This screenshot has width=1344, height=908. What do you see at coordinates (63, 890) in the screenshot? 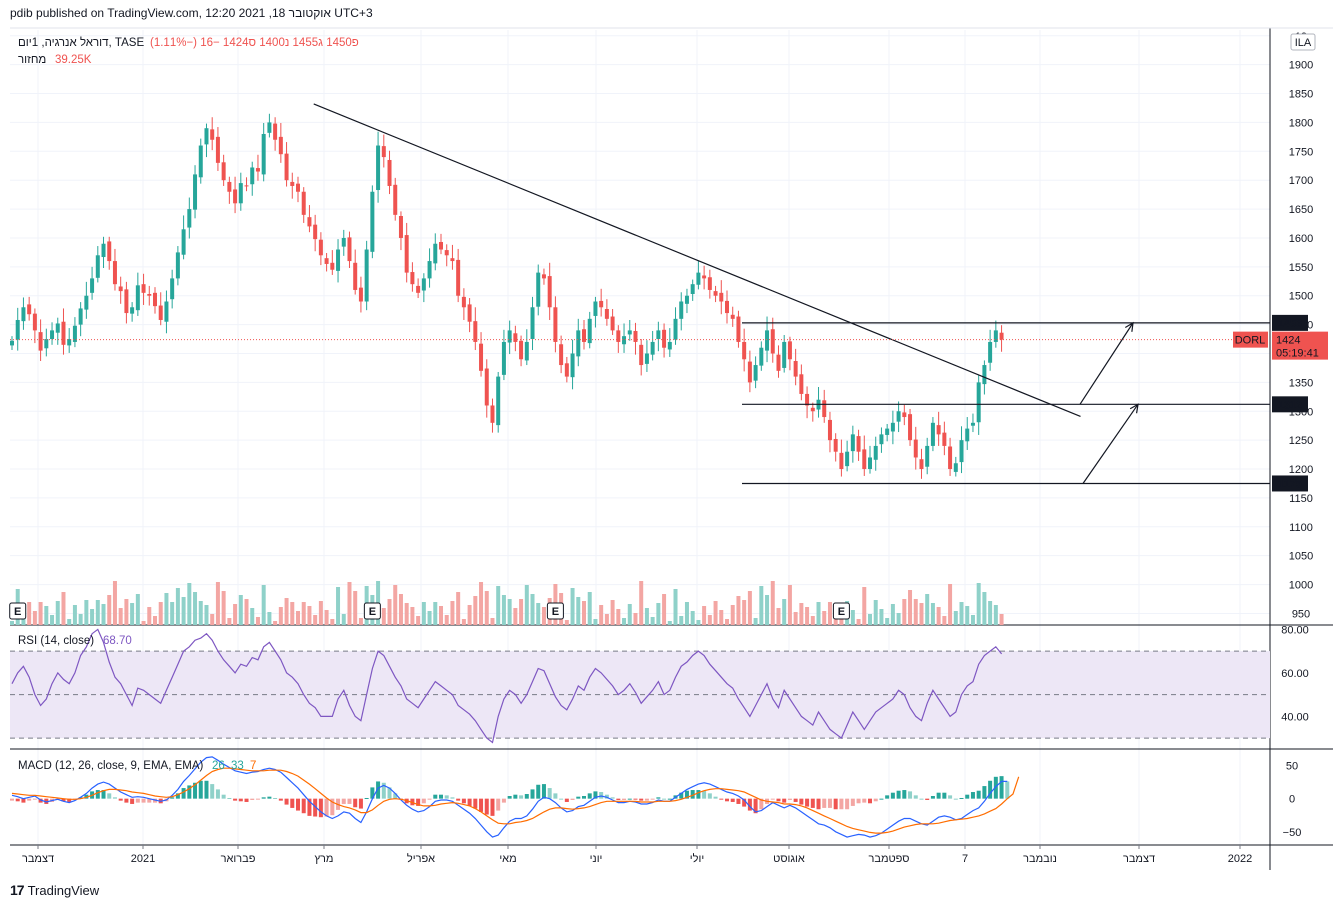
I see `brand-name: TradingView` at bounding box center [63, 890].